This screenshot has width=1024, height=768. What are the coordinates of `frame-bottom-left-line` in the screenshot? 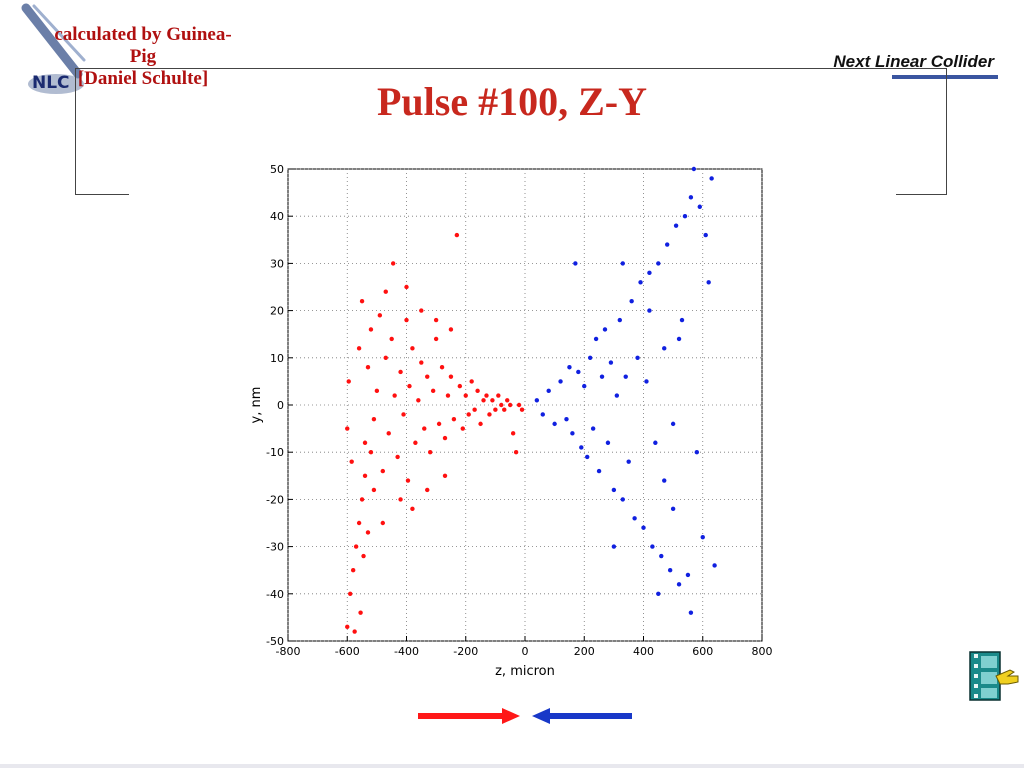 It's located at (102, 194).